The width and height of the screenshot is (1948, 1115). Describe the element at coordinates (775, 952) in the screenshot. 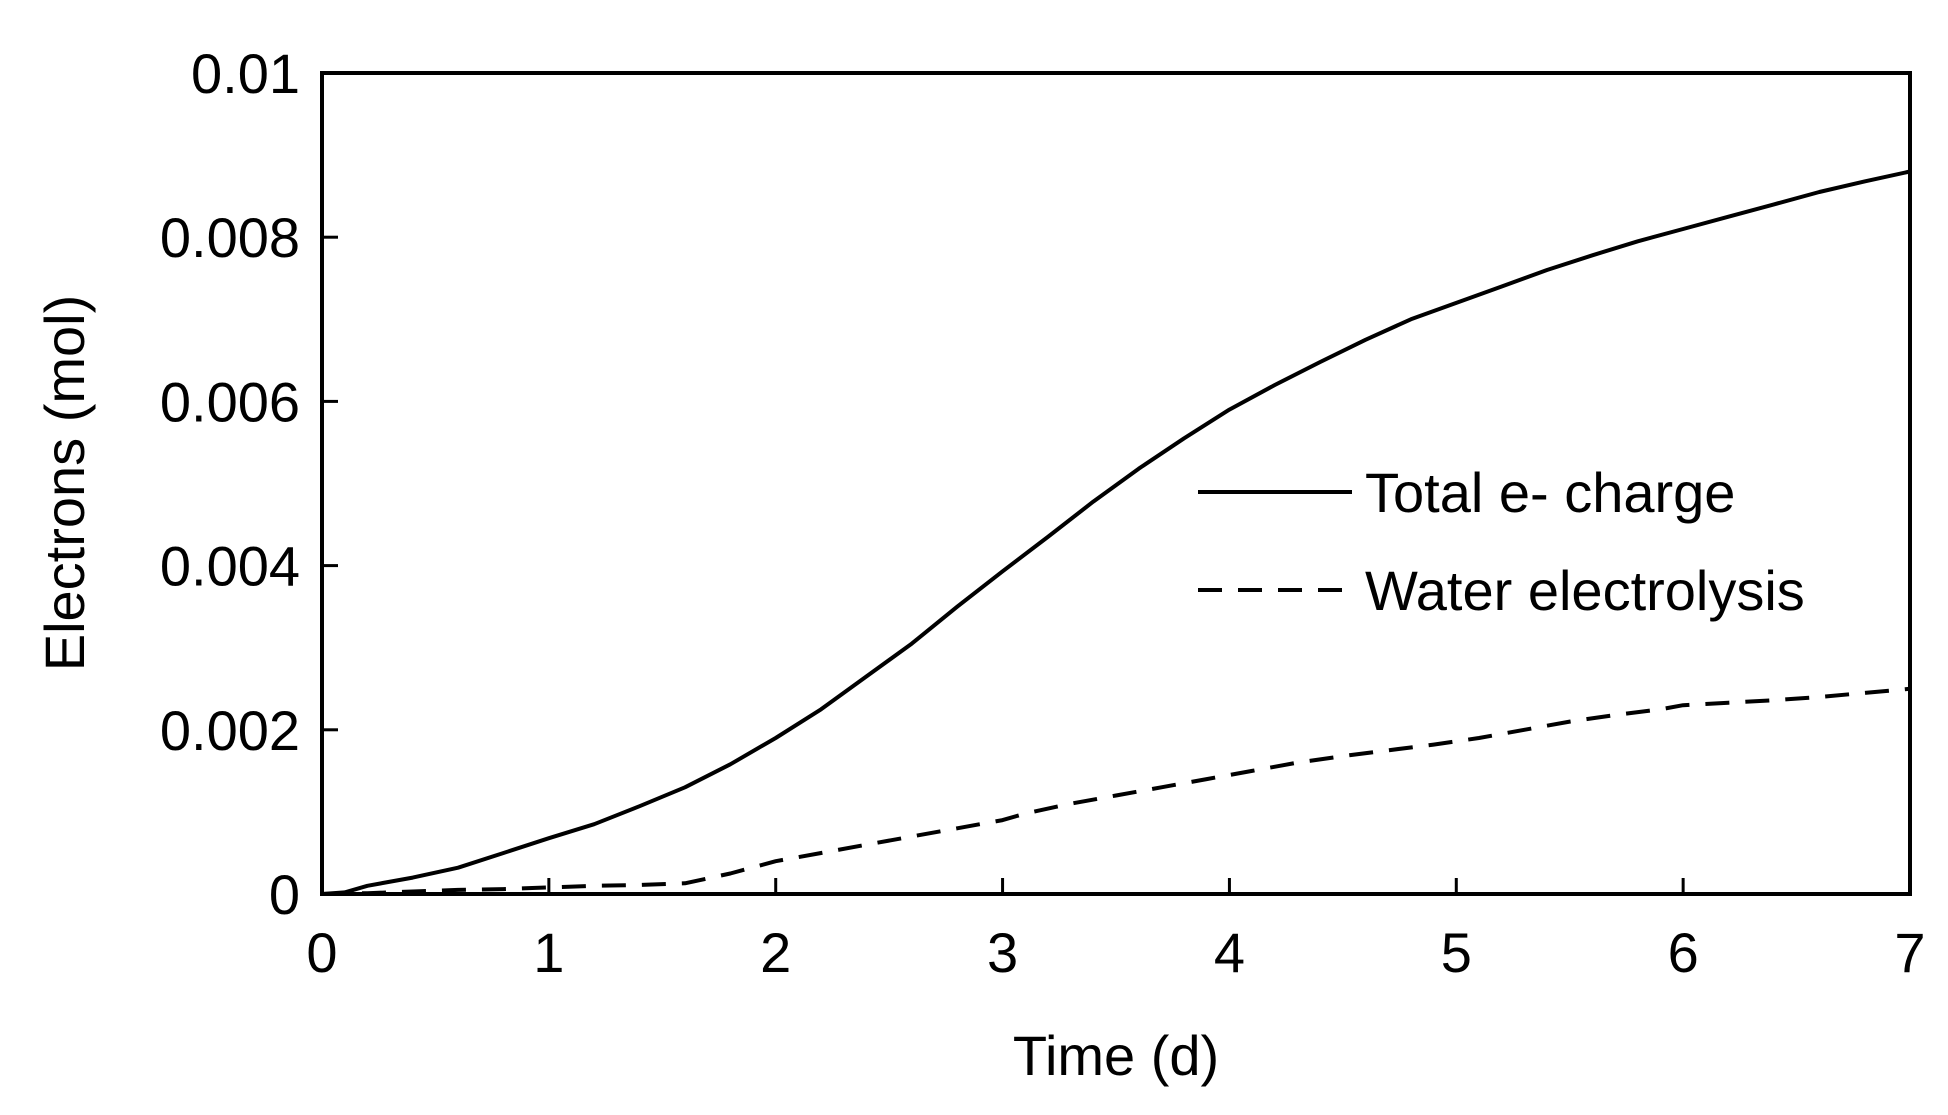

I see `x-tick-label: 2` at that location.